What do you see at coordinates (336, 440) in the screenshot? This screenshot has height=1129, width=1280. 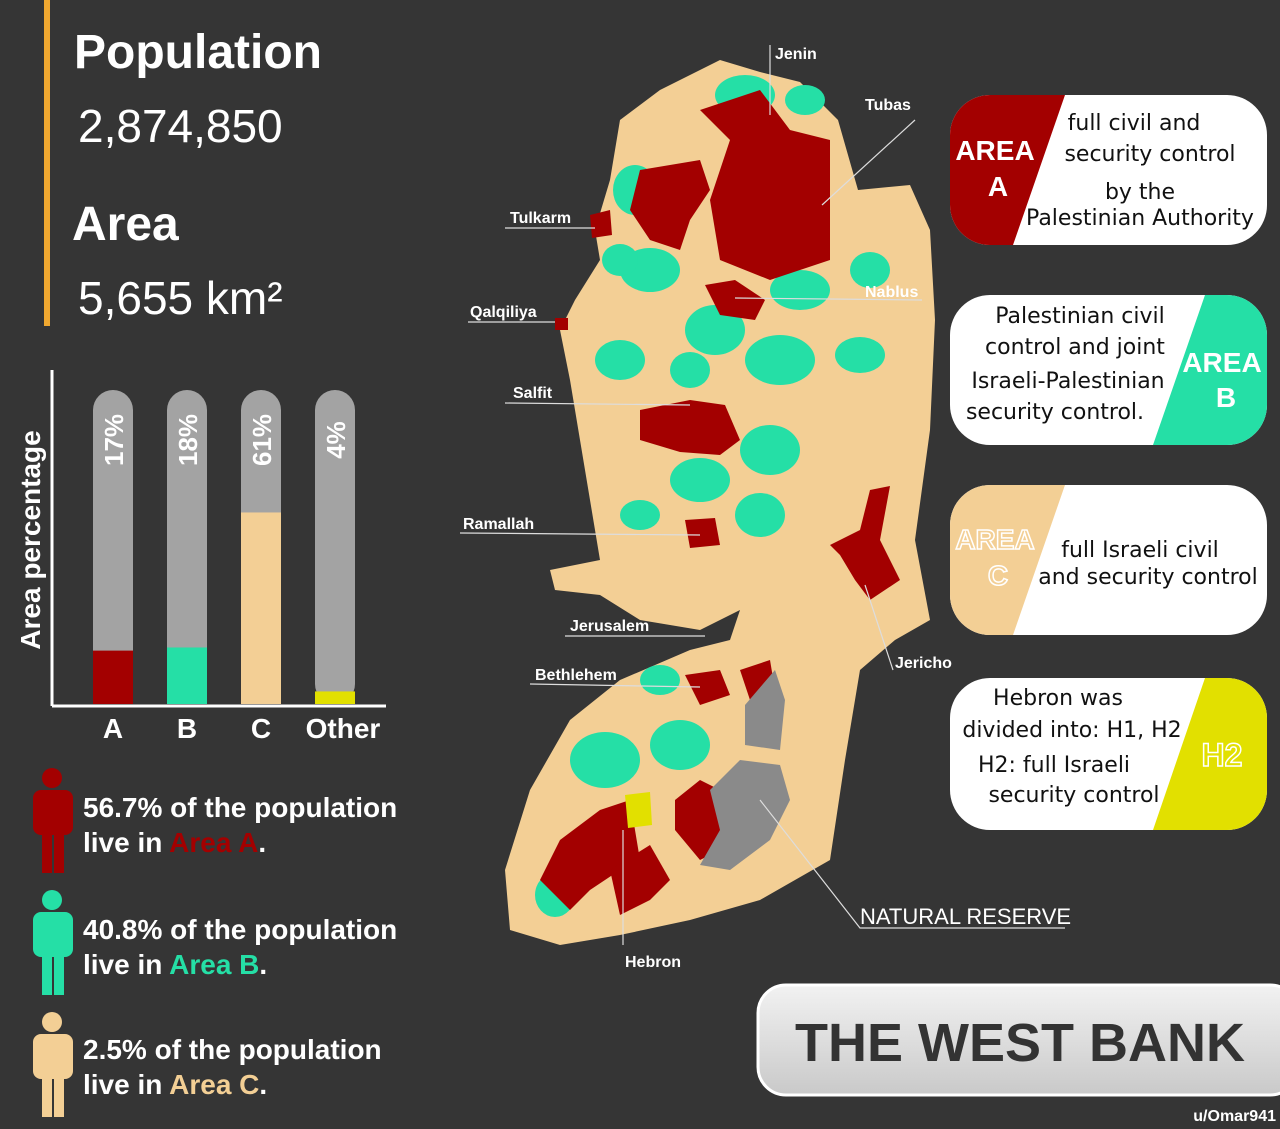 I see `value-label: 4%` at bounding box center [336, 440].